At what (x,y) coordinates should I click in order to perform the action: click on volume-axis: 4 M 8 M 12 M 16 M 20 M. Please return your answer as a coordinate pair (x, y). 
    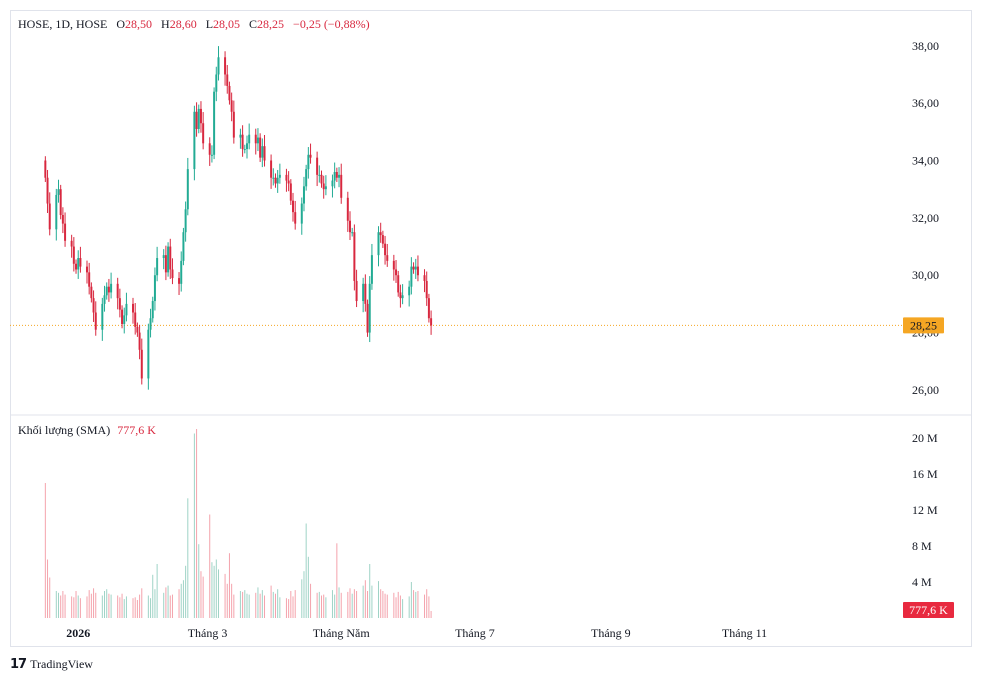
    Looking at the image, I should click on (925, 510).